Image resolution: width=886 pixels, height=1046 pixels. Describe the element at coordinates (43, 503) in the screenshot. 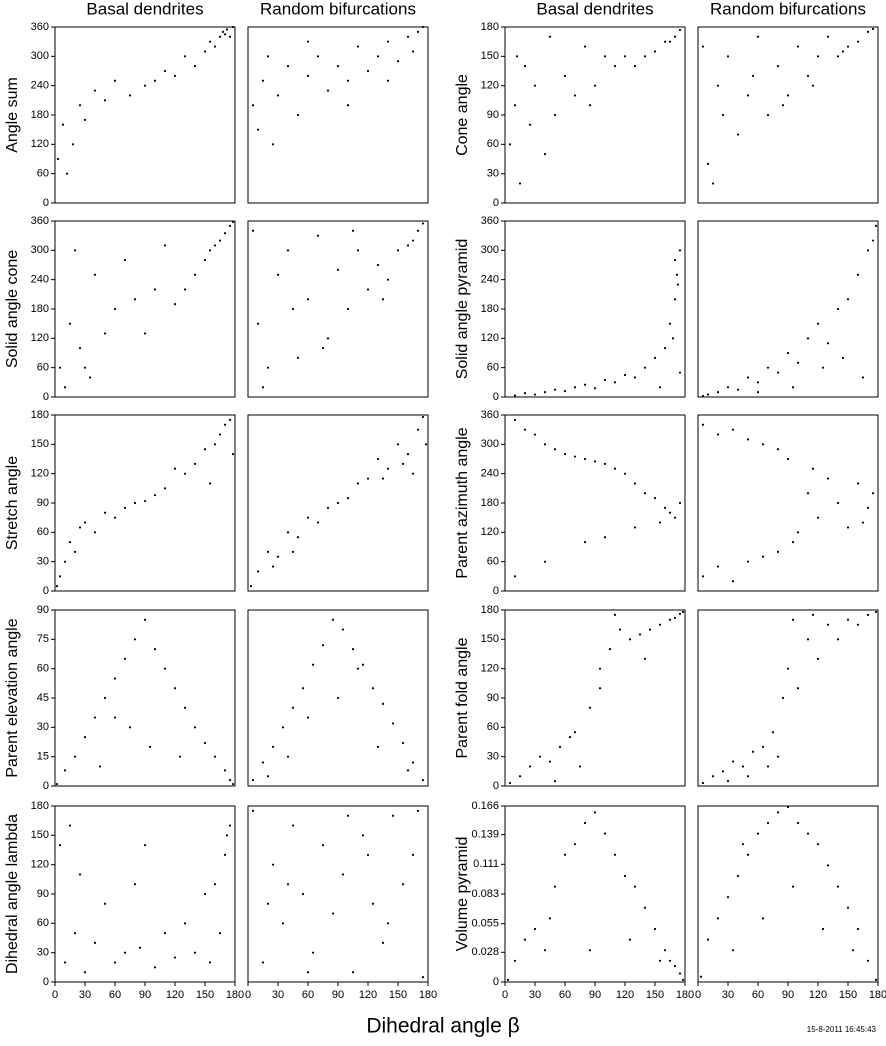

I see `y-tick-label: 90` at that location.